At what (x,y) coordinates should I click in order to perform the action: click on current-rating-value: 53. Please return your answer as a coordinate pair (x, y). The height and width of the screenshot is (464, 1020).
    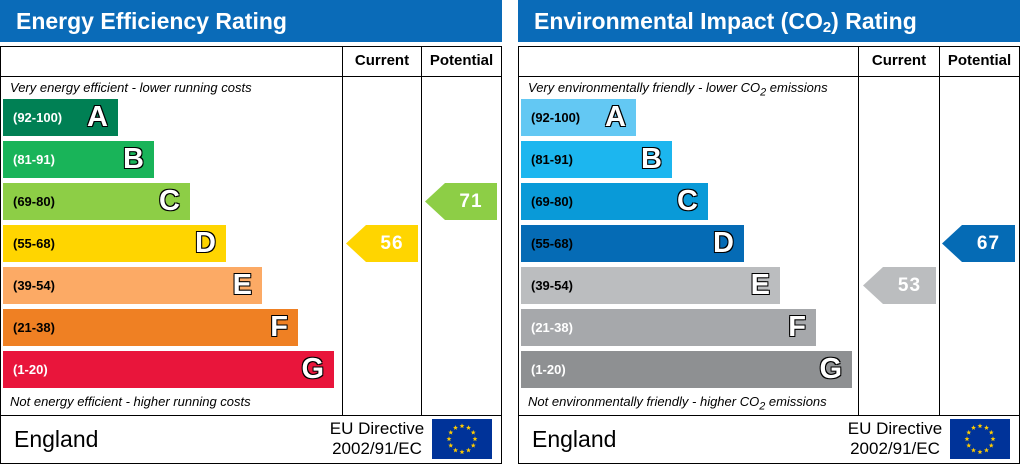
    Looking at the image, I should click on (909, 285).